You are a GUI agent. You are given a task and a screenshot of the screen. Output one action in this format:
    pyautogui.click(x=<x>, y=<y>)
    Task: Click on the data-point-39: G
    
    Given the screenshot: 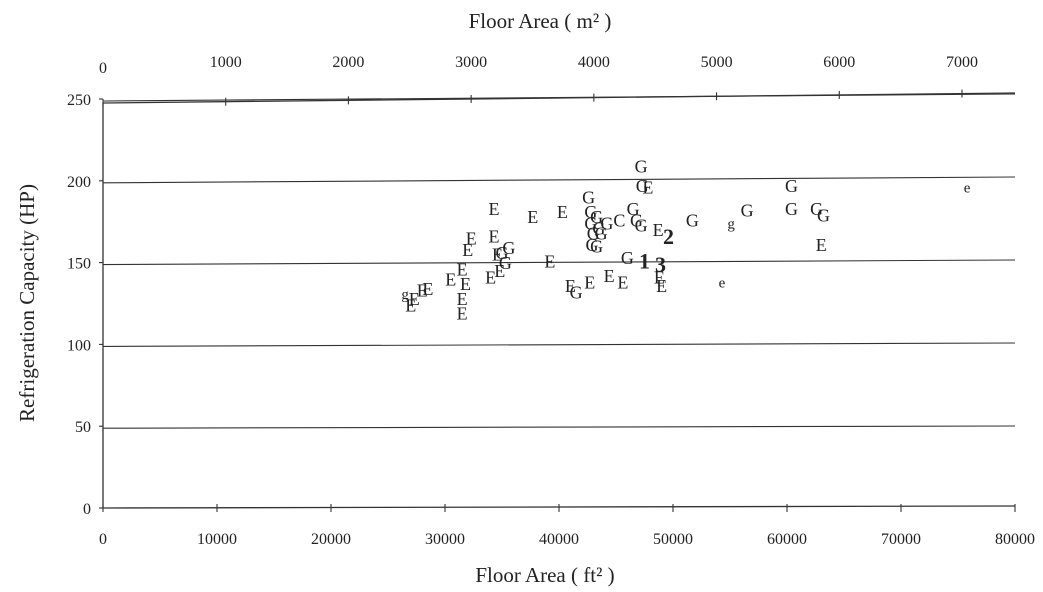 What is the action you would take?
    pyautogui.click(x=627, y=258)
    